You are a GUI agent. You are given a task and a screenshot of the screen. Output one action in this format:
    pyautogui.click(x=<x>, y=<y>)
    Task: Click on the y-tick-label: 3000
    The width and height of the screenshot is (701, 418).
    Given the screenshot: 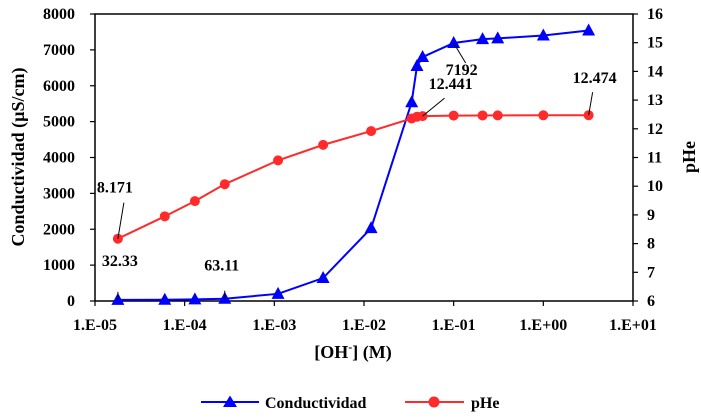 What is the action you would take?
    pyautogui.click(x=59, y=193)
    